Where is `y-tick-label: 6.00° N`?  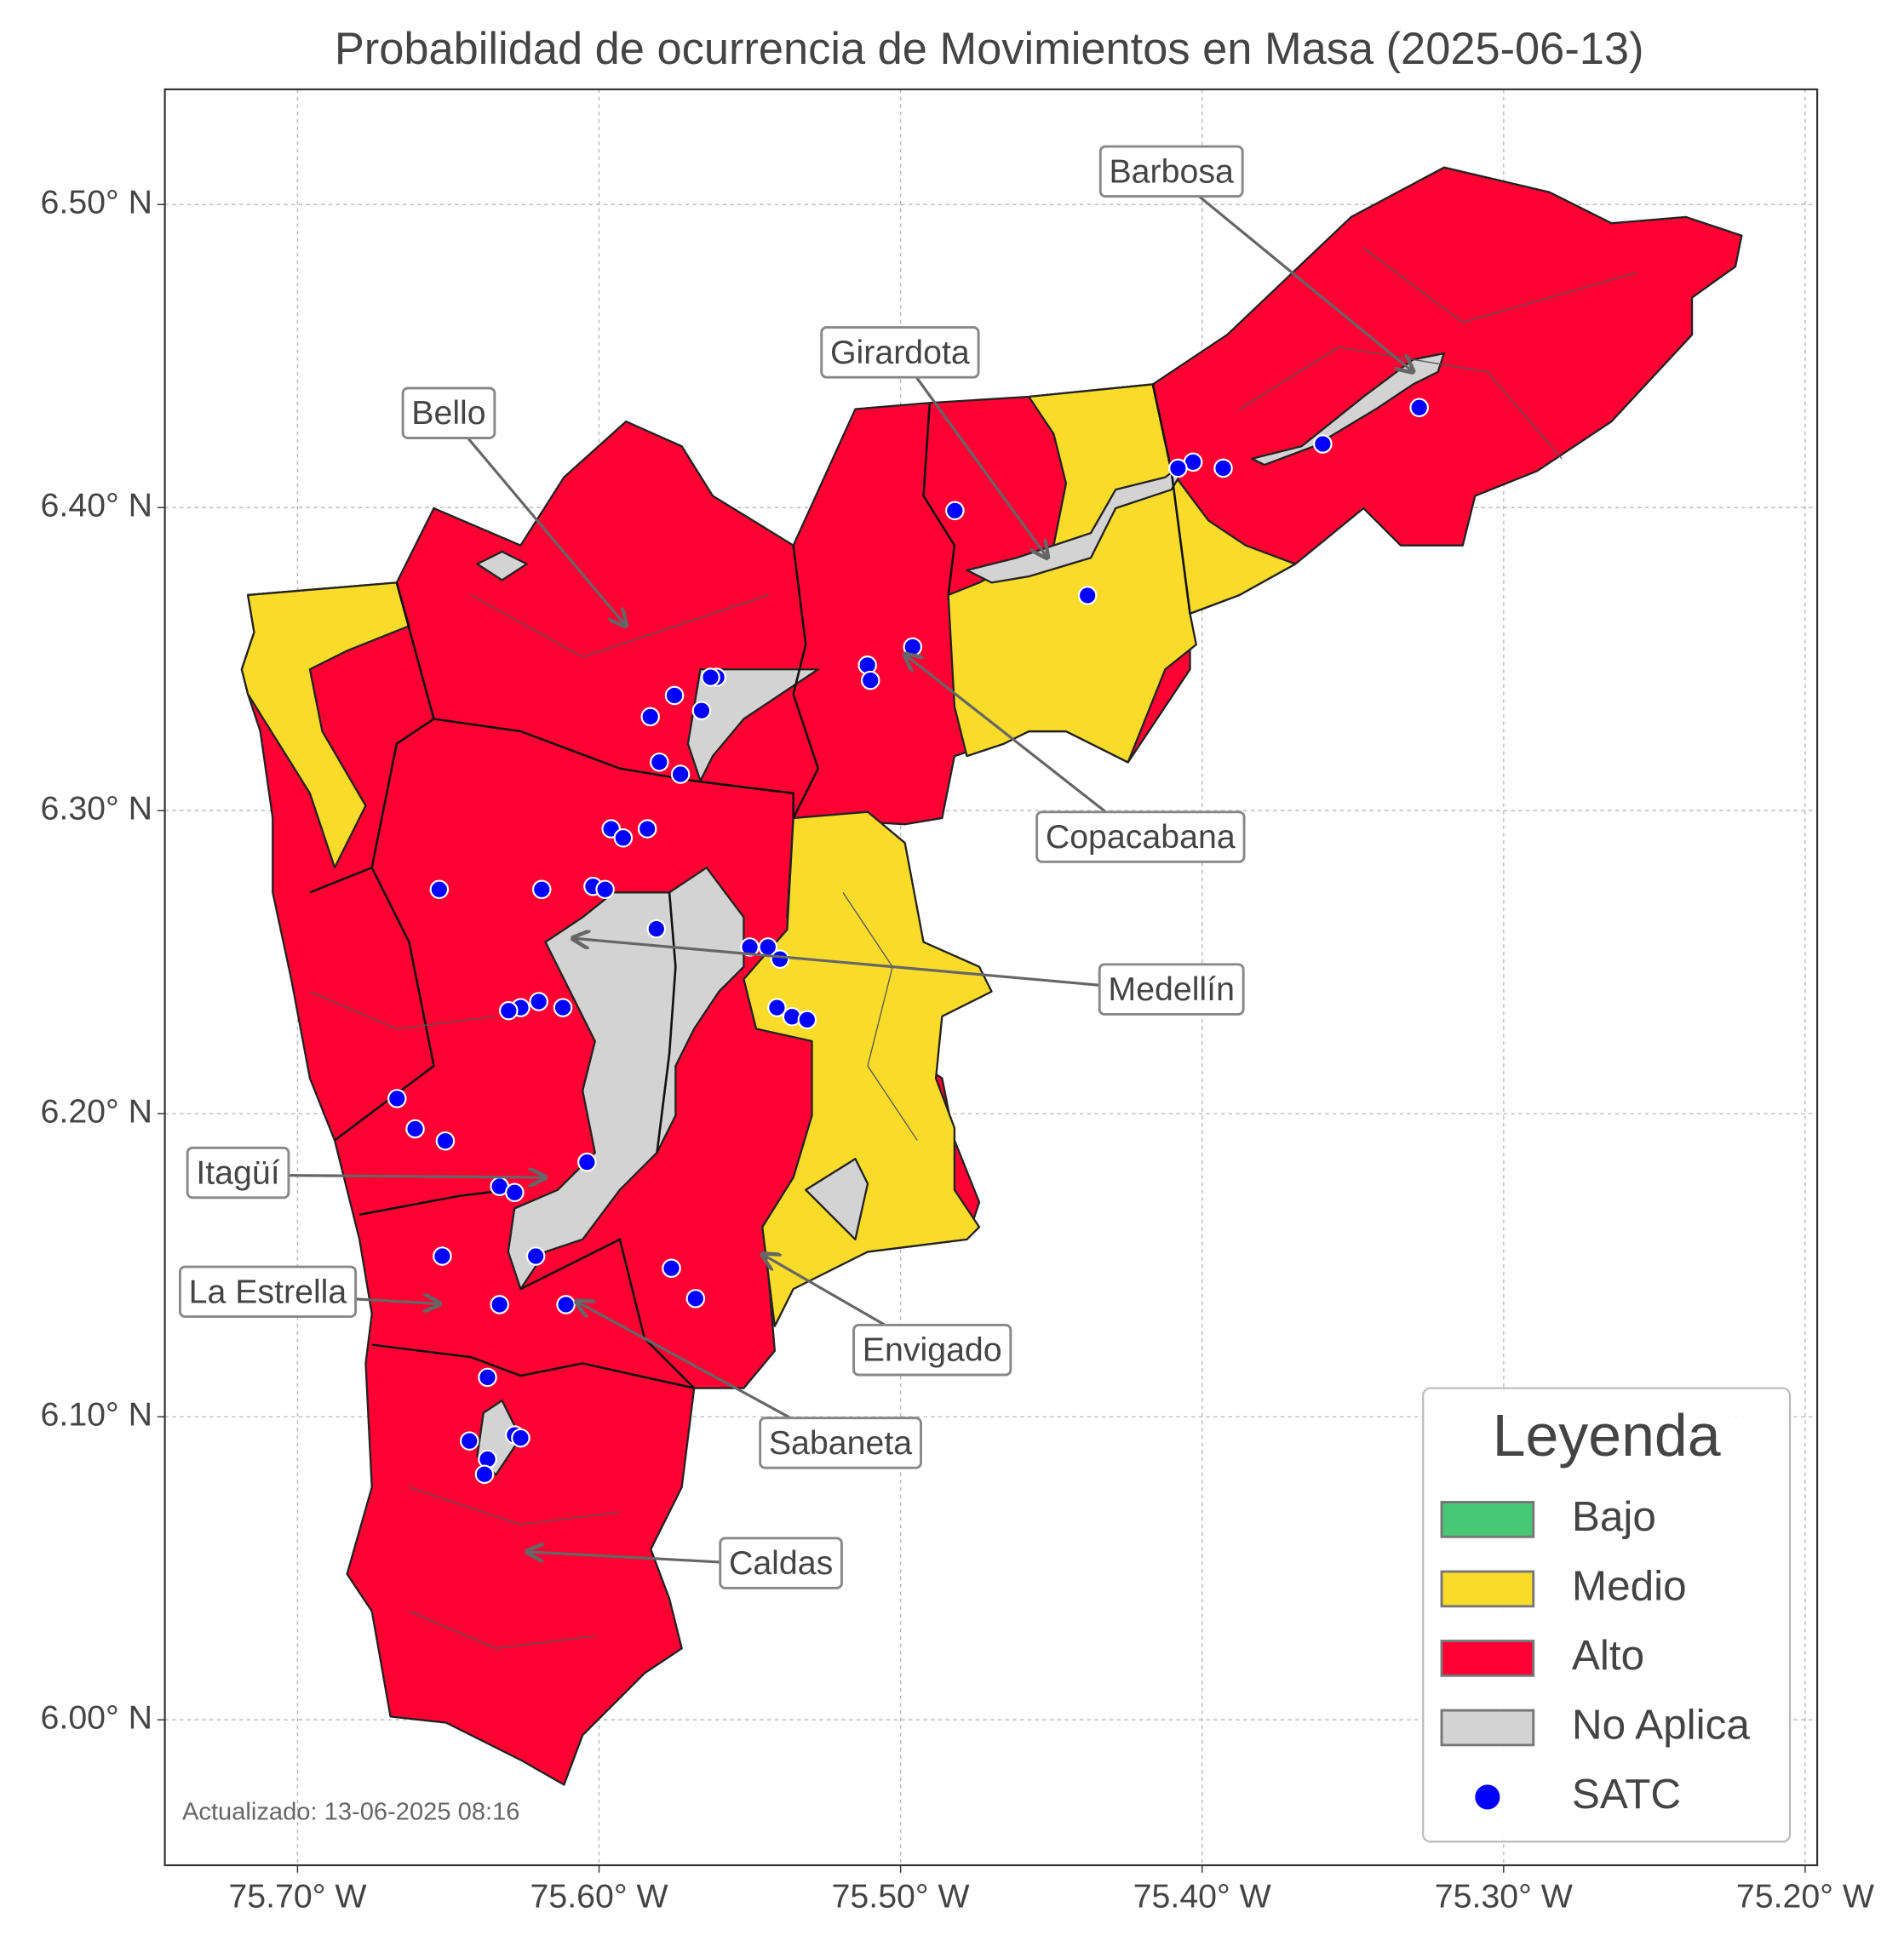
y-tick-label: 6.00° N is located at coordinates (97, 1718).